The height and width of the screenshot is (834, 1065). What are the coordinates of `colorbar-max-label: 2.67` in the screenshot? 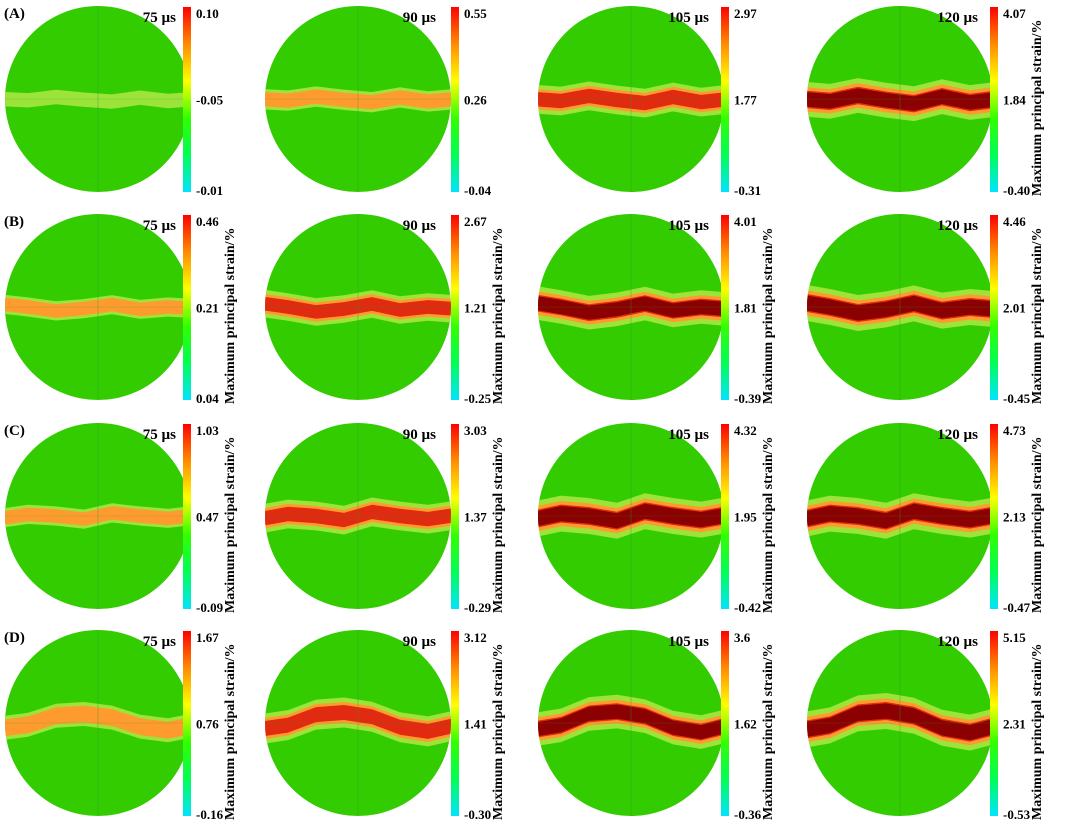 It's located at (475, 221).